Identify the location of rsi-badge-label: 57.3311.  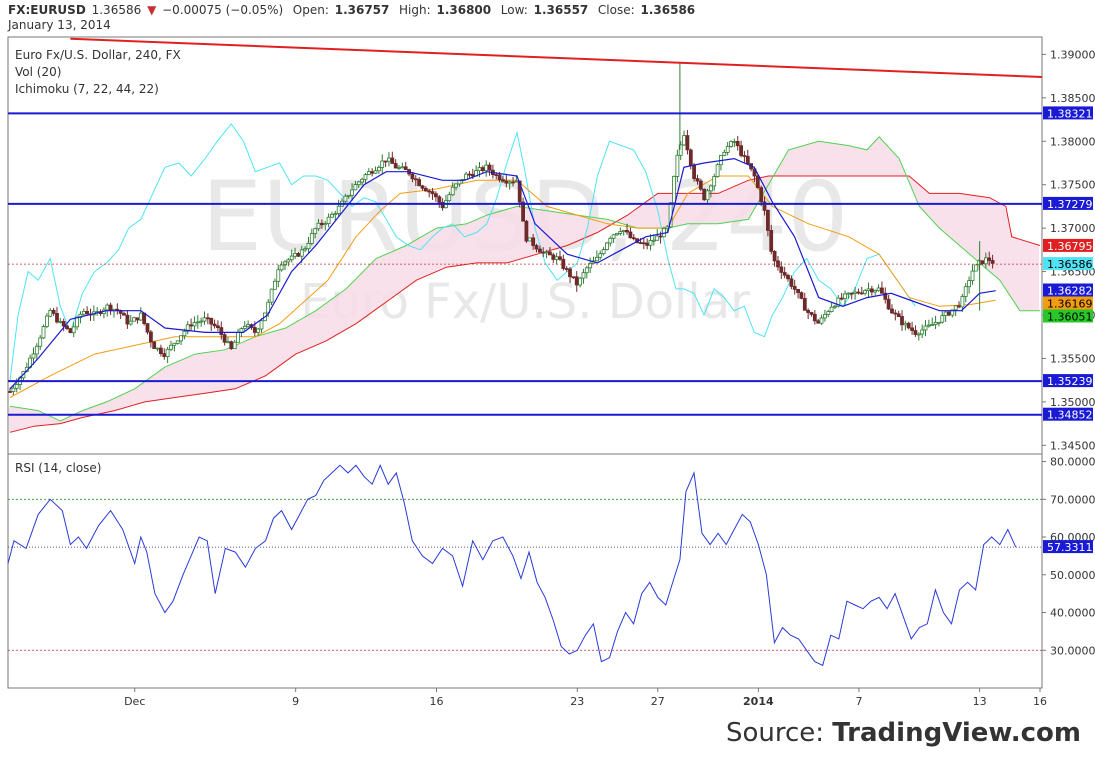
(1070, 547).